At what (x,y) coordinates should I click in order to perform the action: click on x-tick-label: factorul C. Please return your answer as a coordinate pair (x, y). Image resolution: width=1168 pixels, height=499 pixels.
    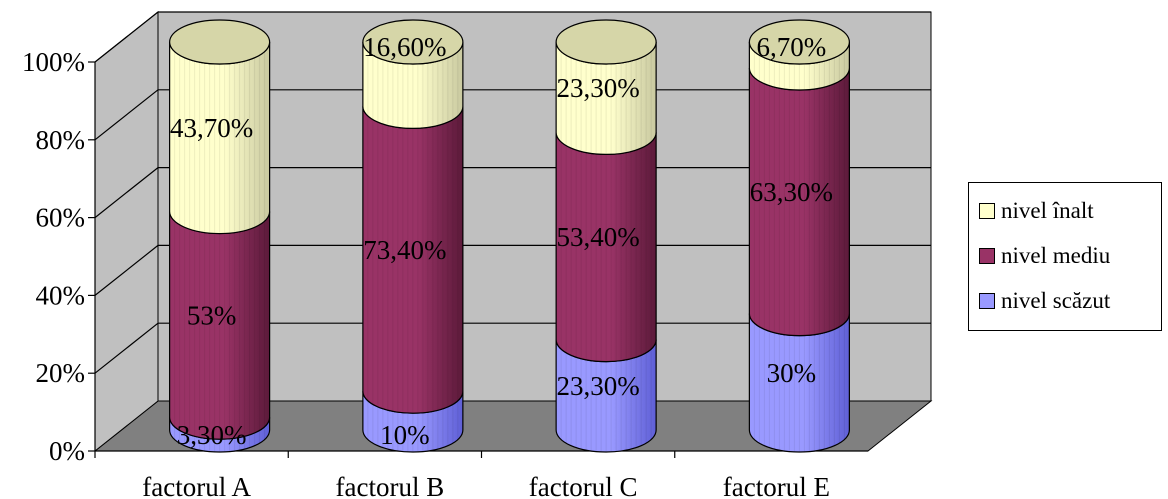
    Looking at the image, I should click on (583, 485).